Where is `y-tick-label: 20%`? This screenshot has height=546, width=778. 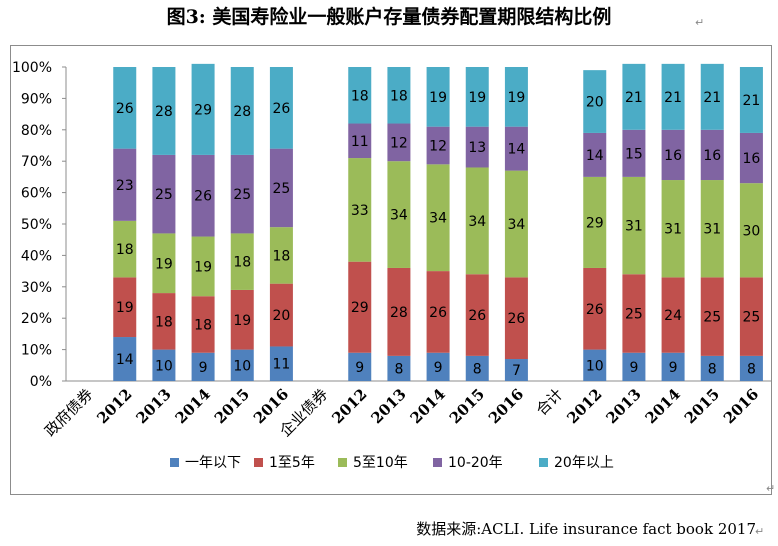 y-tick-label: 20% is located at coordinates (36, 319).